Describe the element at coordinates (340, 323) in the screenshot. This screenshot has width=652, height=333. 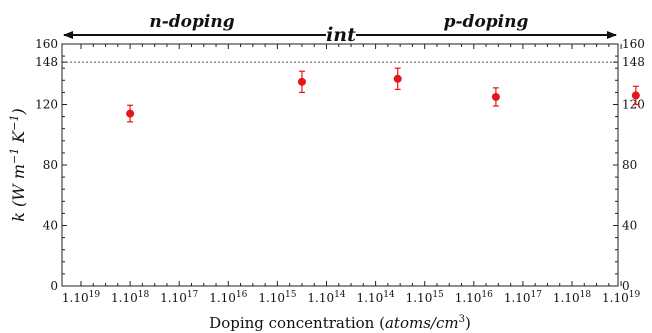
I see `x-axis-title: Doping concentration (atoms/cm3)` at that location.